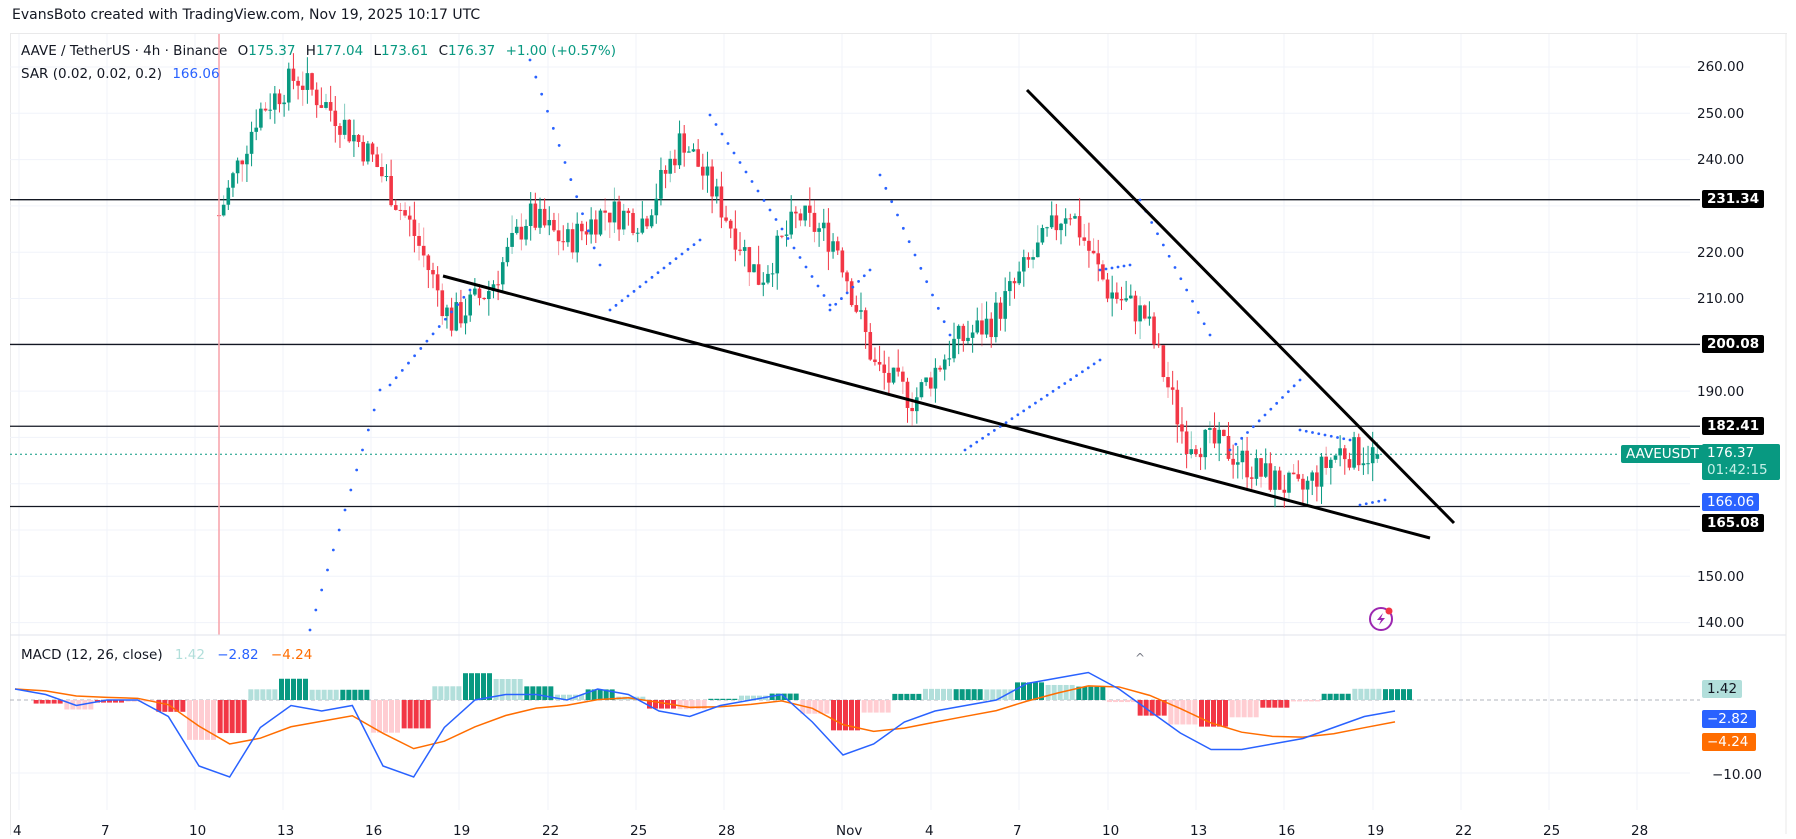 This screenshot has height=839, width=1796. I want to click on last-price-tag: 176.37 01:42:15, so click(1741, 462).